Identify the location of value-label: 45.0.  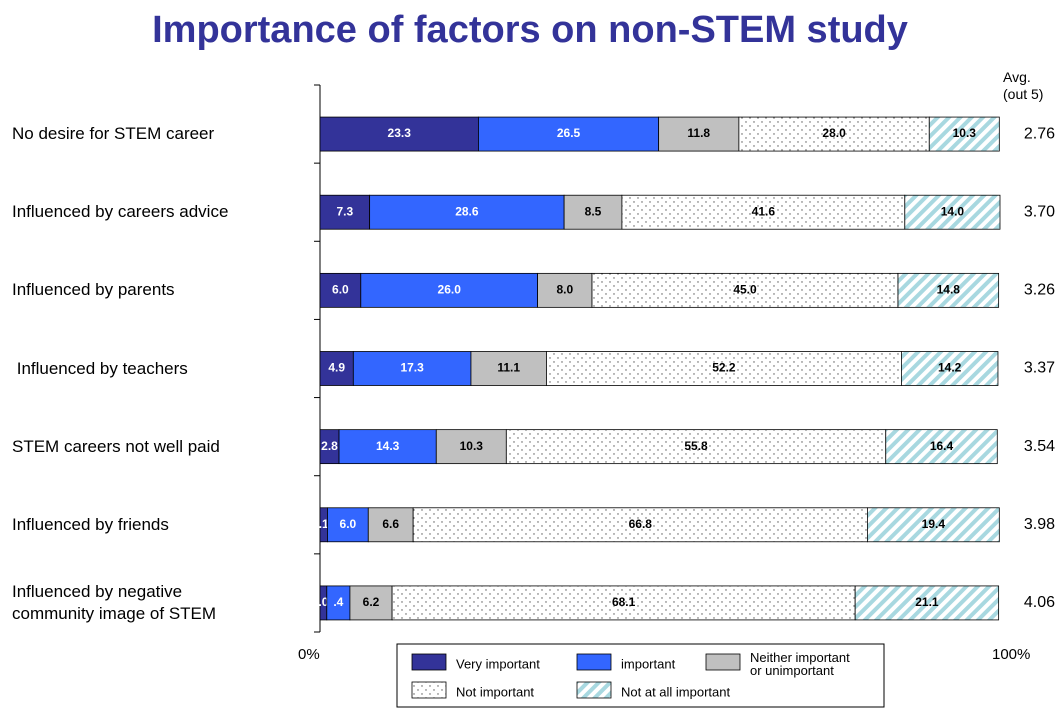
(745, 290).